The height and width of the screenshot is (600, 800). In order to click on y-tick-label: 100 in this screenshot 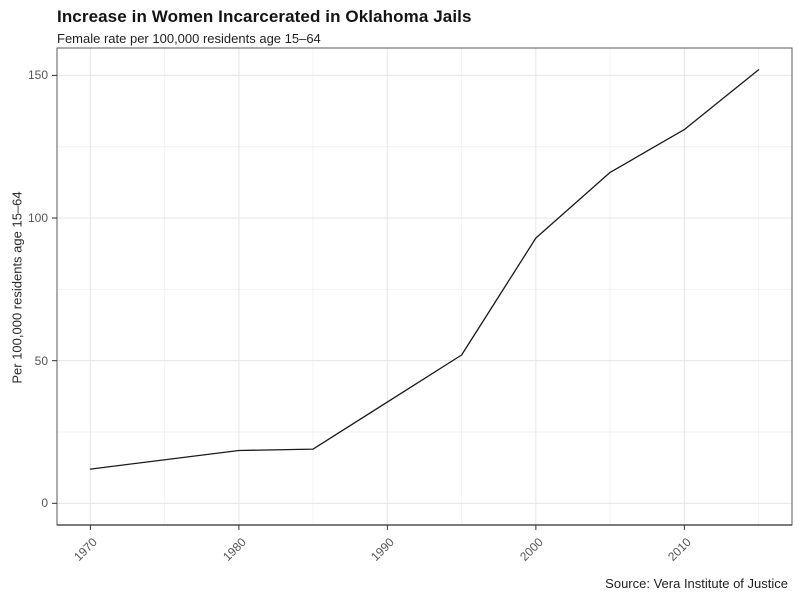, I will do `click(37, 218)`.